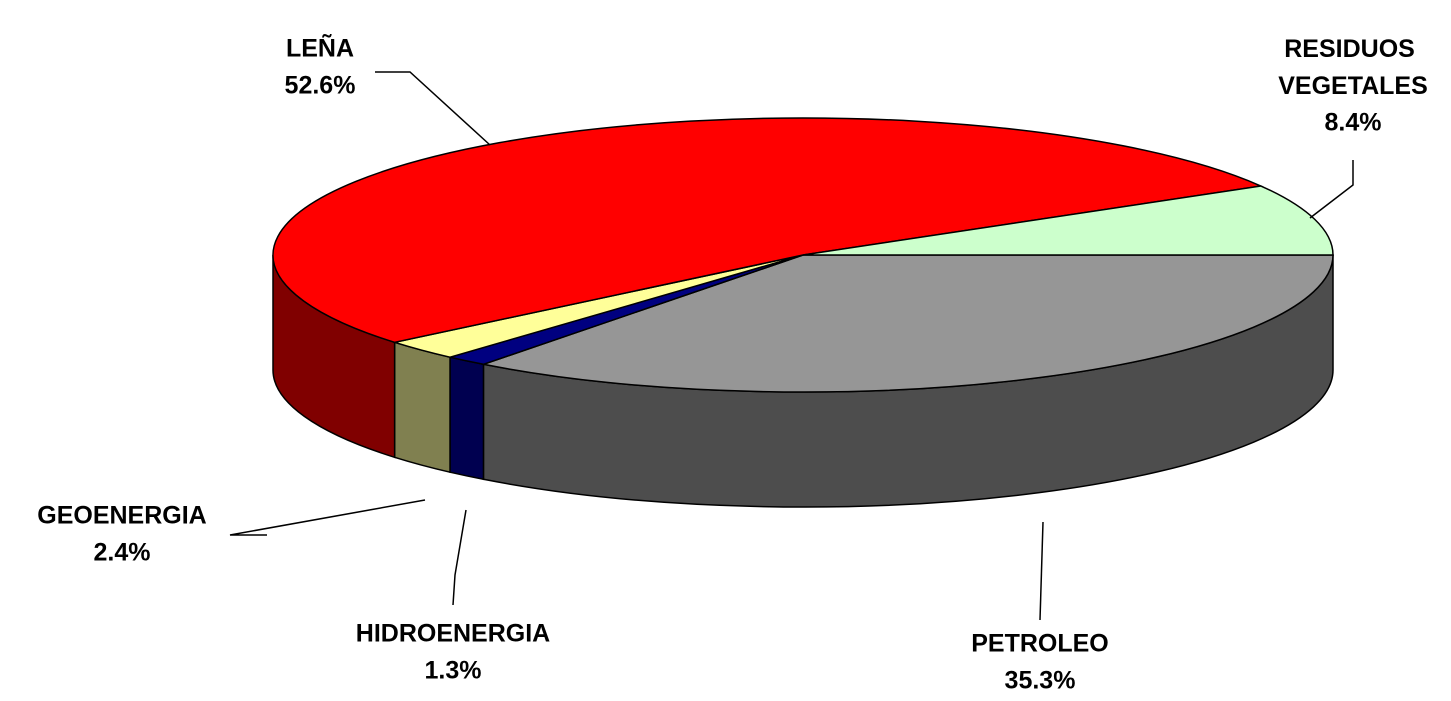 The image size is (1451, 701). What do you see at coordinates (1040, 681) in the screenshot?
I see `value-label: 35.3%` at bounding box center [1040, 681].